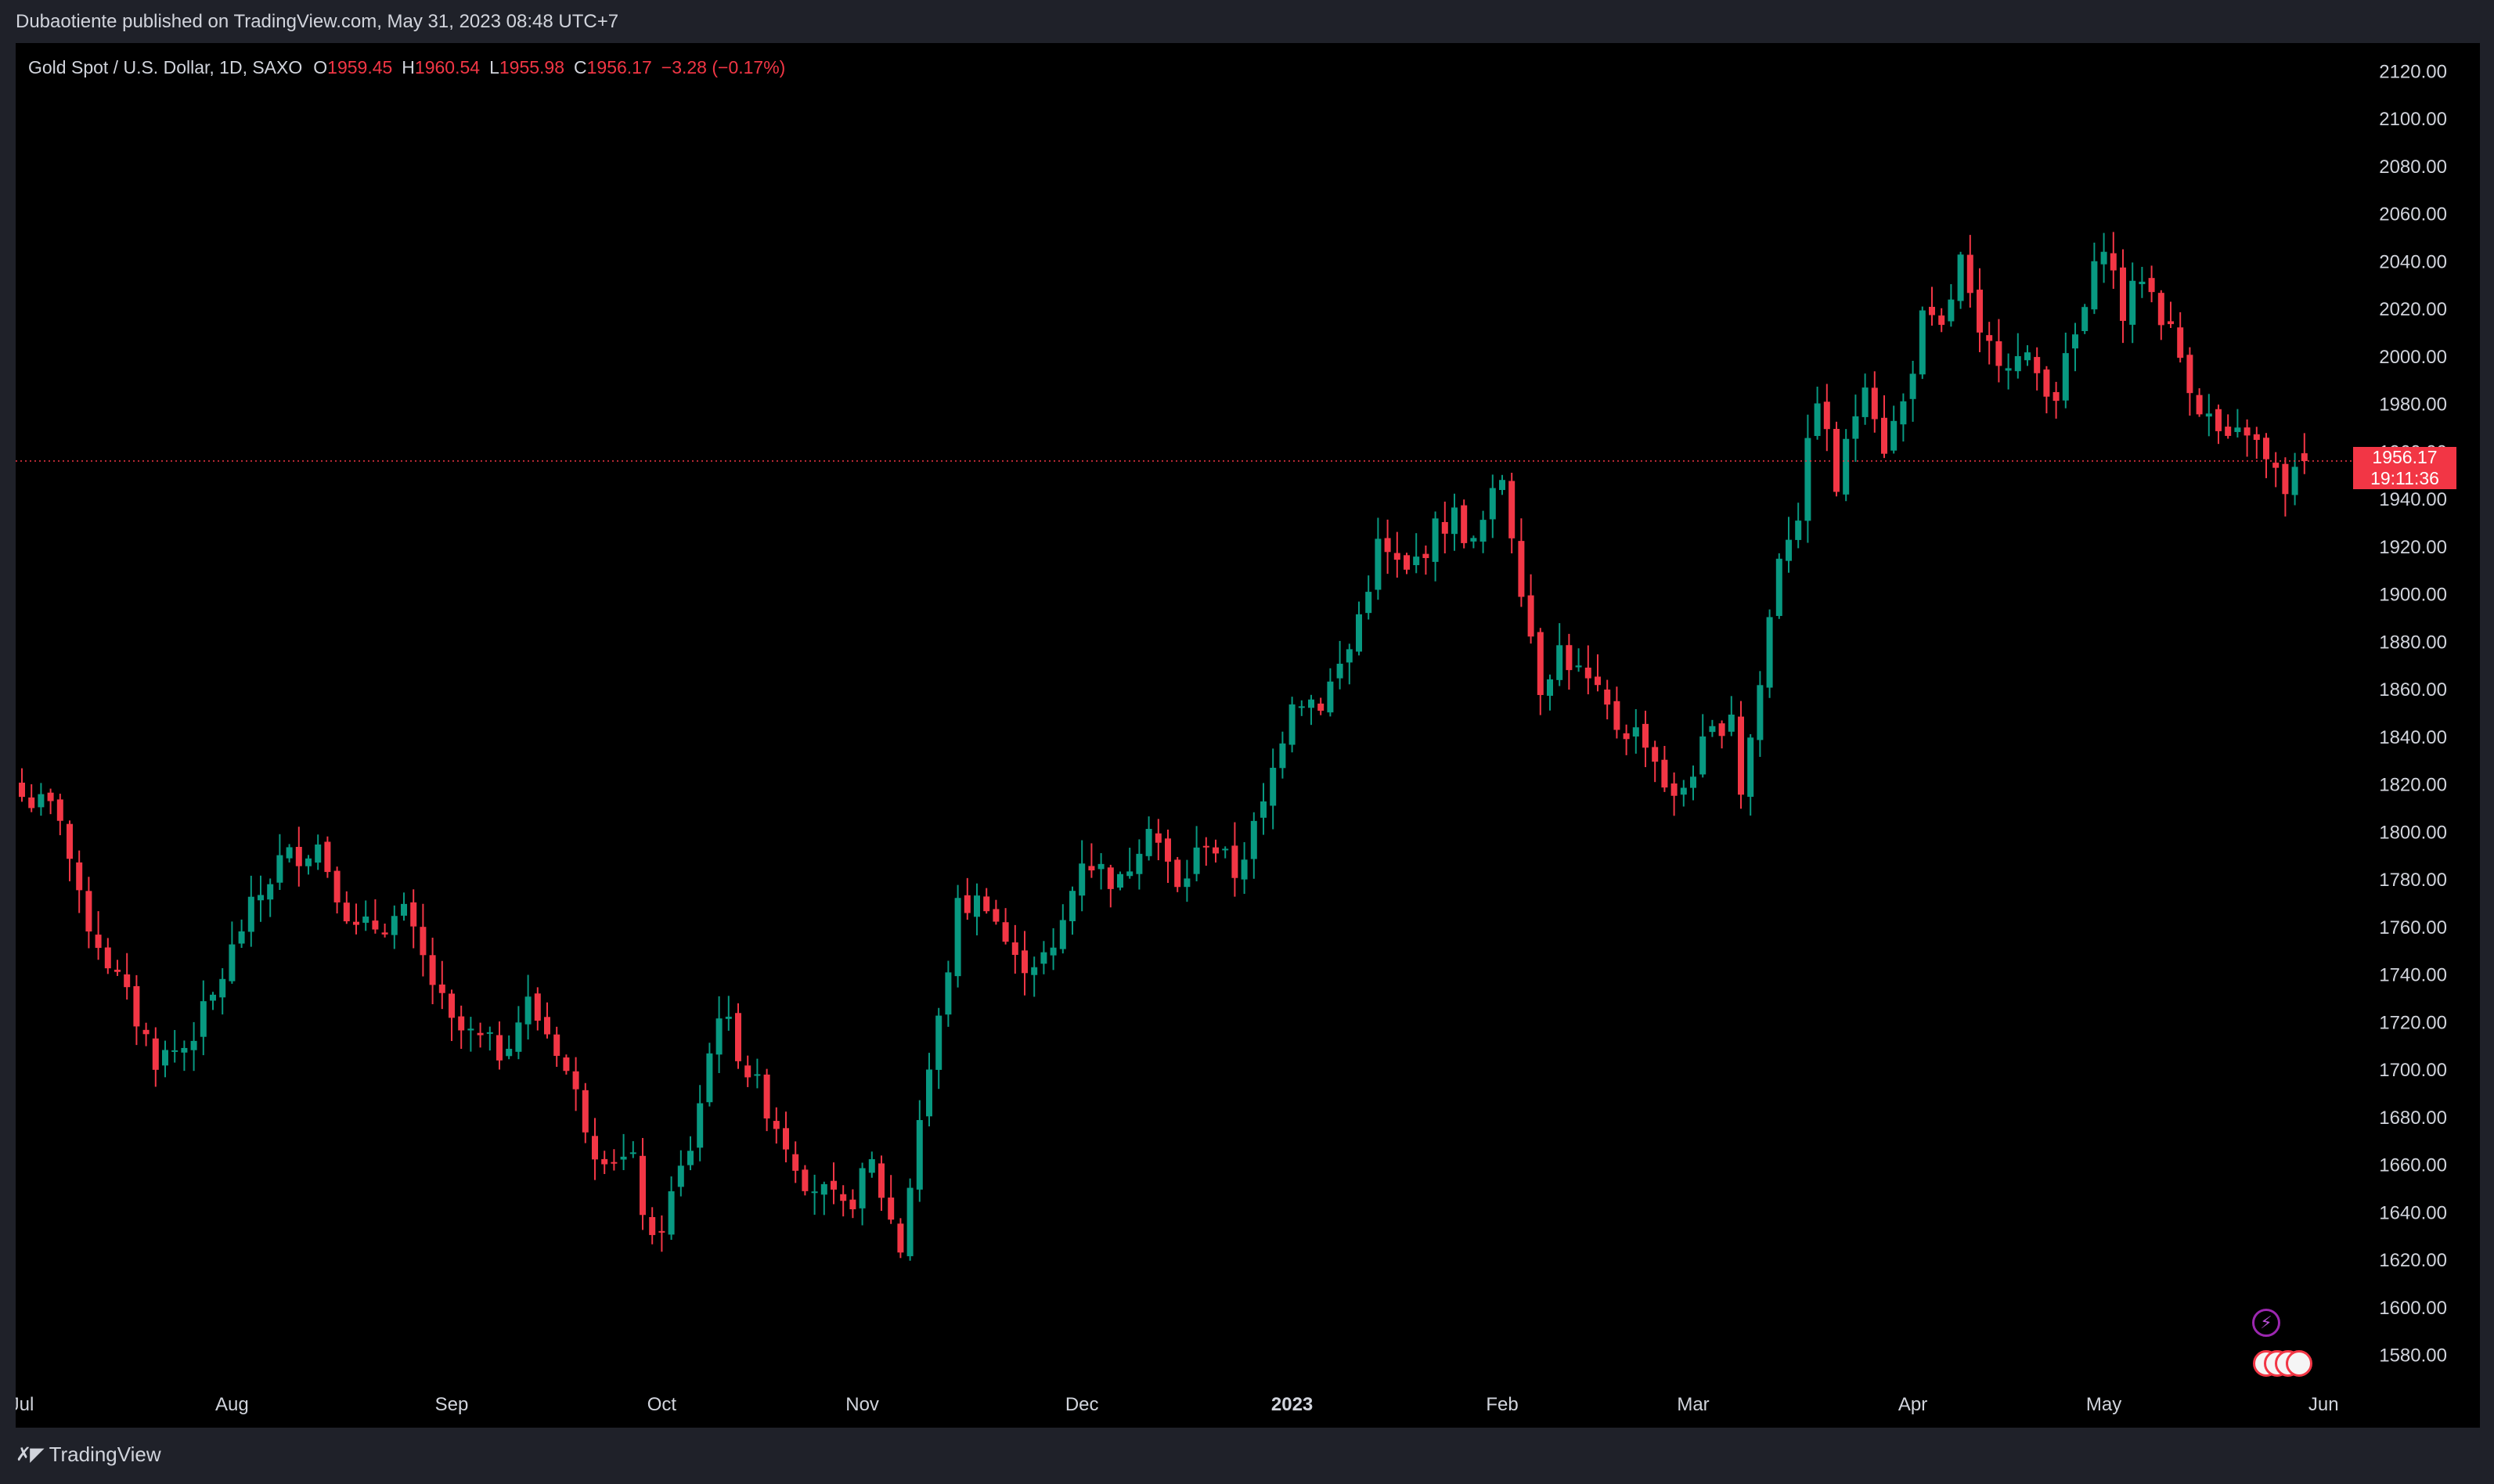 This screenshot has height=1484, width=2494. Describe the element at coordinates (2413, 261) in the screenshot. I see `y-tick-label: 2040.00` at that location.